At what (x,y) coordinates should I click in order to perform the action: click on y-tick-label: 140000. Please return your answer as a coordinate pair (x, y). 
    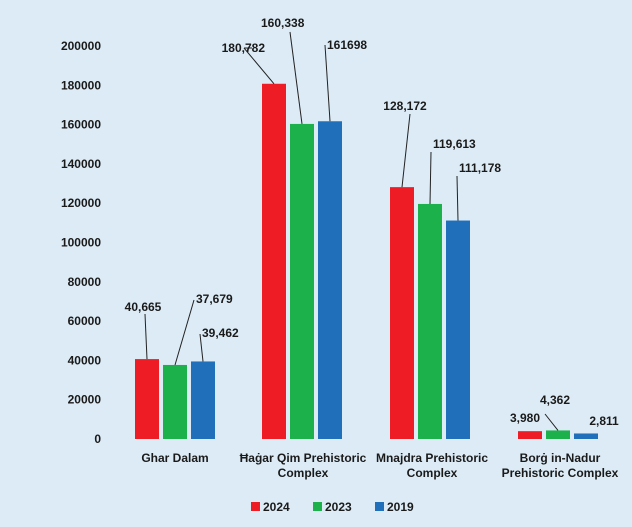
    Looking at the image, I should click on (81, 164).